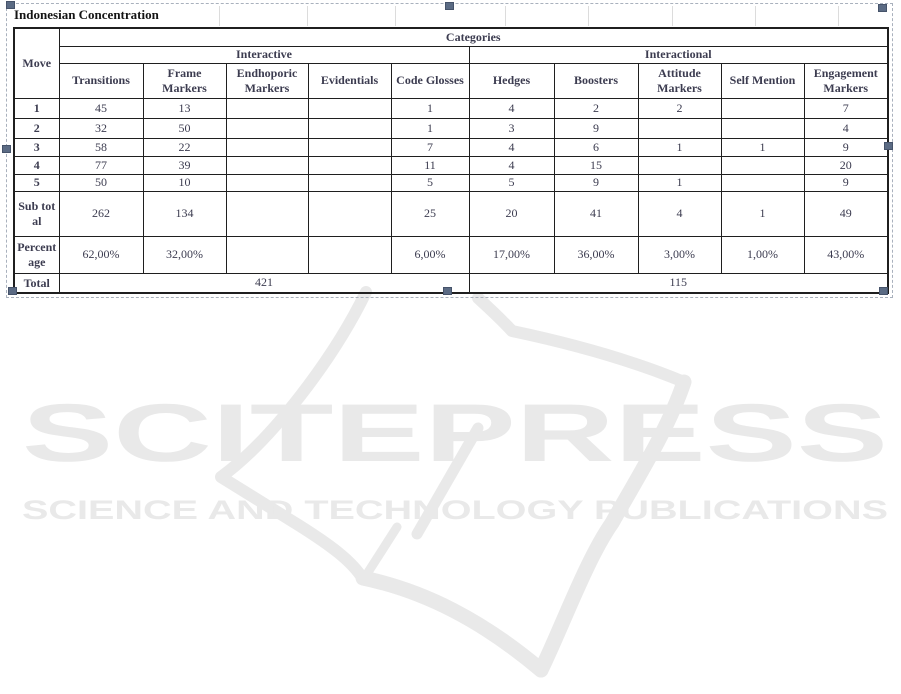  Describe the element at coordinates (101, 165) in the screenshot. I see `data-cell: 77` at that location.